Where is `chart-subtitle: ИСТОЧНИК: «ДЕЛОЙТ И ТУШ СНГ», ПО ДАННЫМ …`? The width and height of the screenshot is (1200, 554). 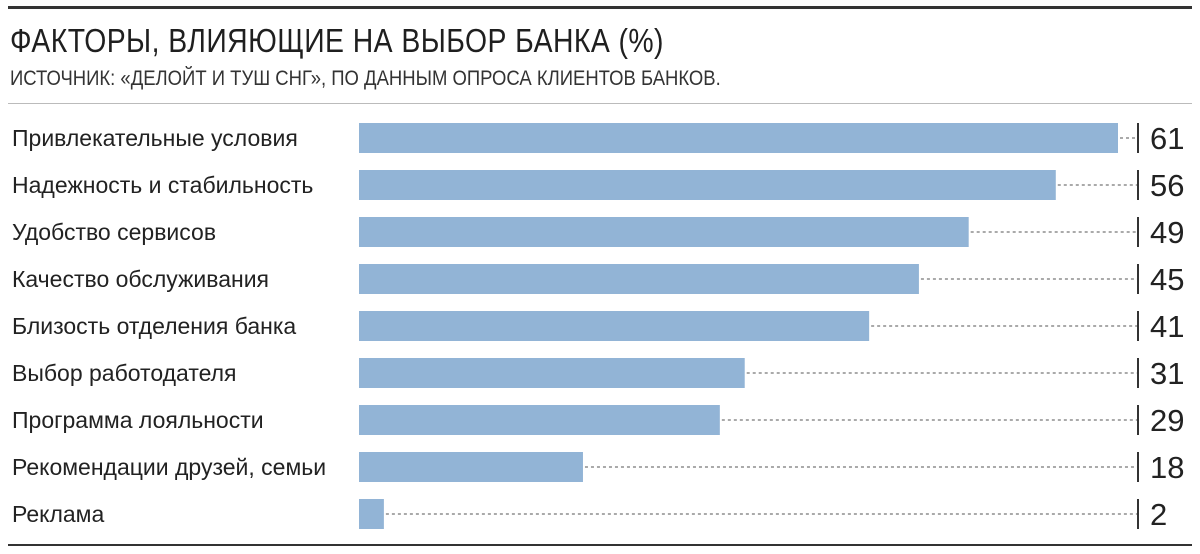 chart-subtitle: ИСТОЧНИК: «ДЕЛОЙТ И ТУШ СНГ», ПО ДАННЫМ … is located at coordinates (365, 78).